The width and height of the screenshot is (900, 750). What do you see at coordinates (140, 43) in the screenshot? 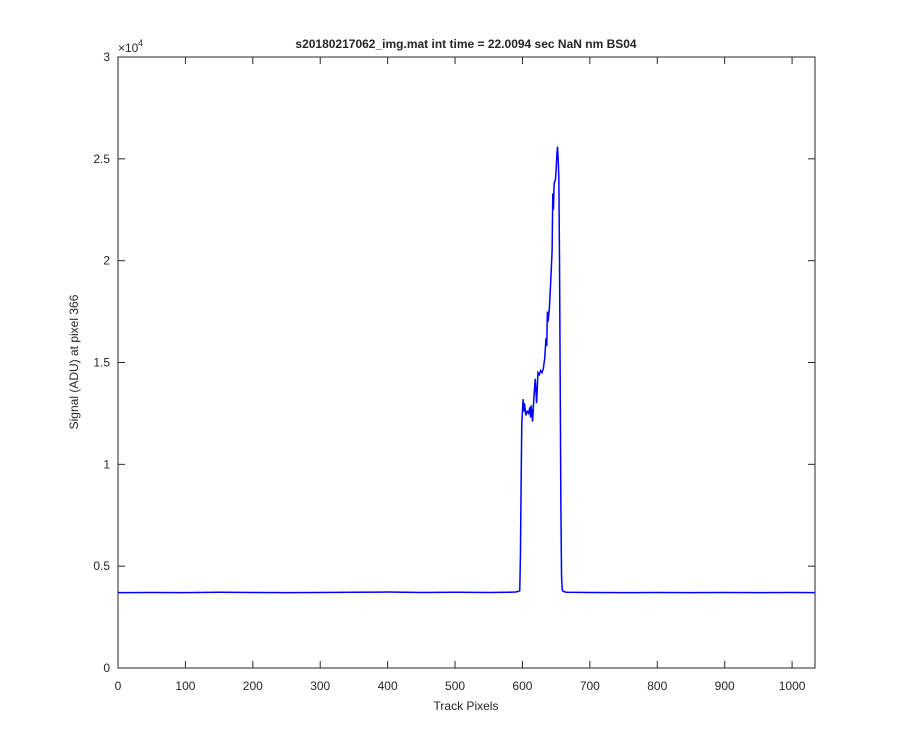
I see `y-scale-exponent: 4` at bounding box center [140, 43].